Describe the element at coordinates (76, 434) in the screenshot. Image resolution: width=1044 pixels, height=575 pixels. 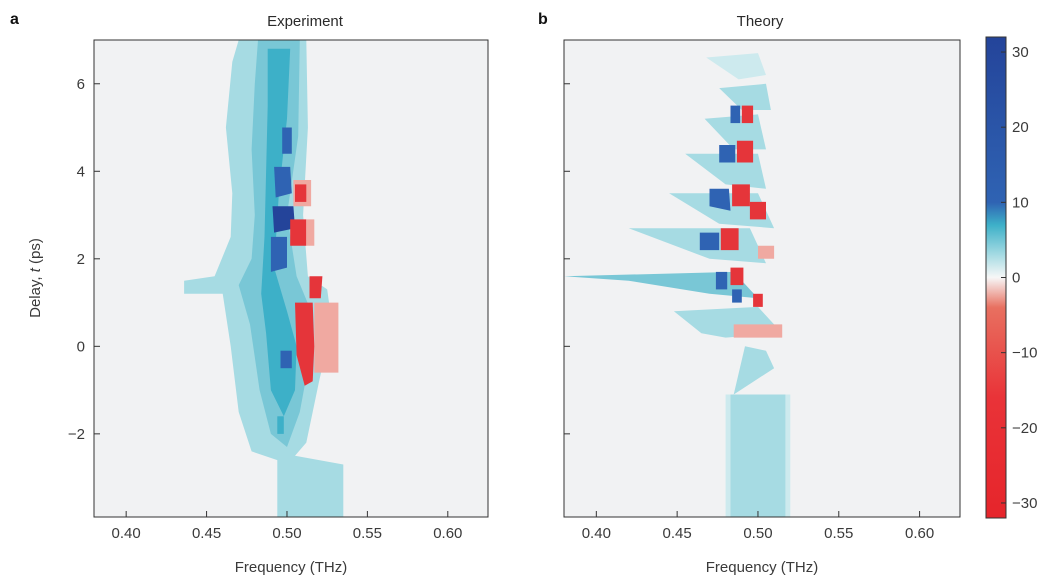
I see `y-tick-label: −2` at that location.